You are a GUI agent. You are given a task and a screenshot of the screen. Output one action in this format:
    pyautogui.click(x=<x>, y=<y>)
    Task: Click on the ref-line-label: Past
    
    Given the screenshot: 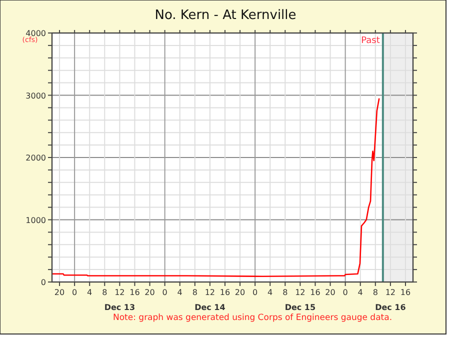 What is the action you would take?
    pyautogui.click(x=370, y=41)
    